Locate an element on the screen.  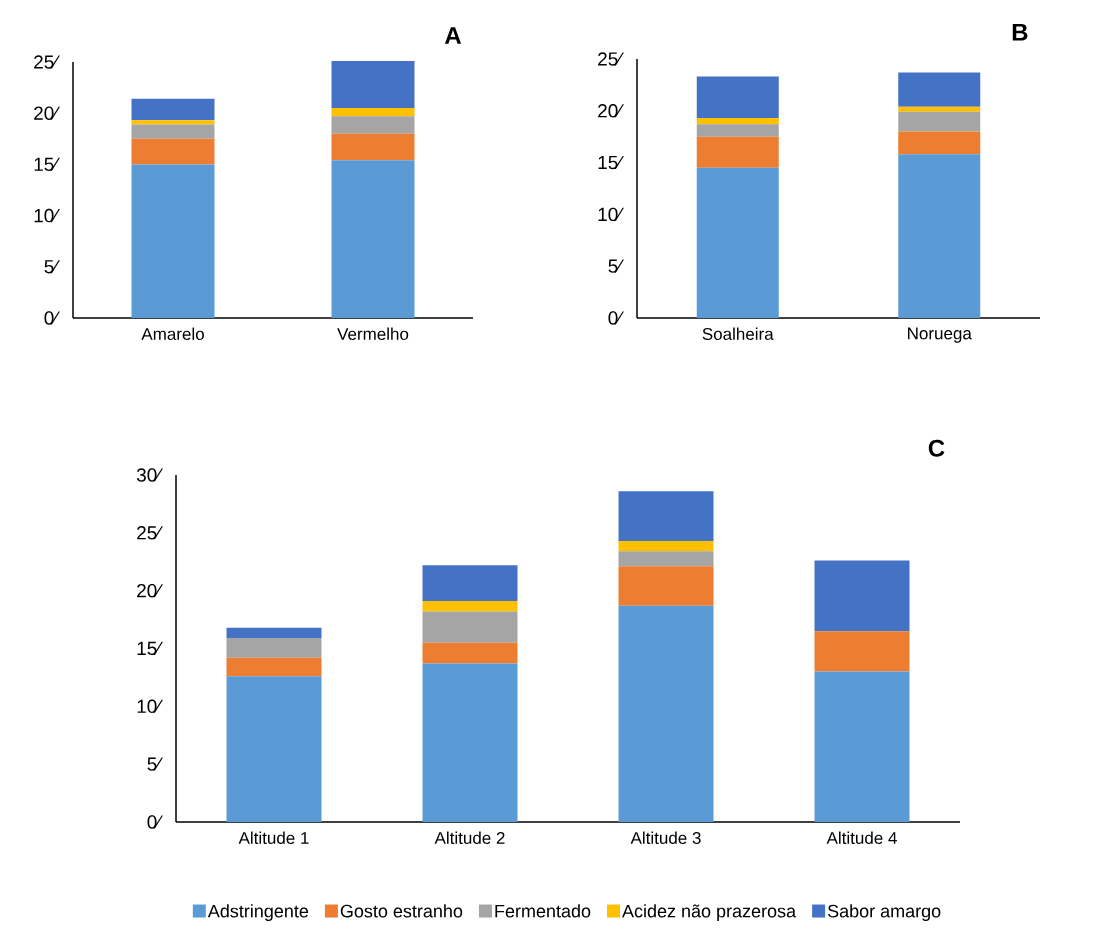
y-tick-label: 30⁄ is located at coordinates (149, 475).